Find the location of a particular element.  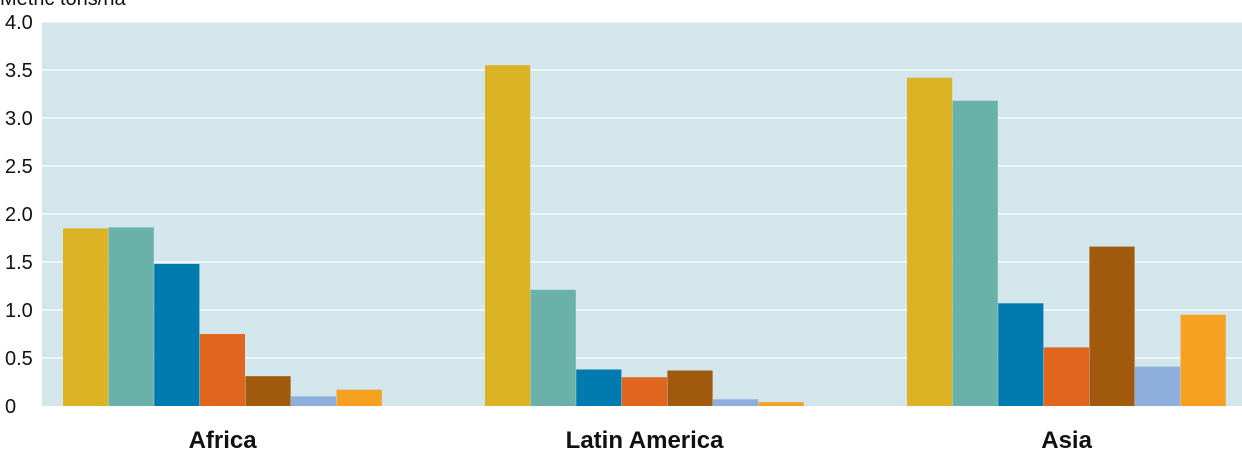

y-tick-label: 2.5 is located at coordinates (19, 167).